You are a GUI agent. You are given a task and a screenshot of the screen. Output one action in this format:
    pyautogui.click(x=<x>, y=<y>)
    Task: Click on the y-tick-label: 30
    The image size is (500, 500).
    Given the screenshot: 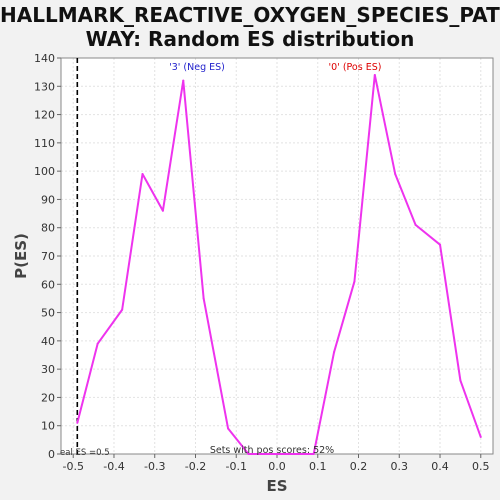 What is the action you would take?
    pyautogui.click(x=48, y=369)
    